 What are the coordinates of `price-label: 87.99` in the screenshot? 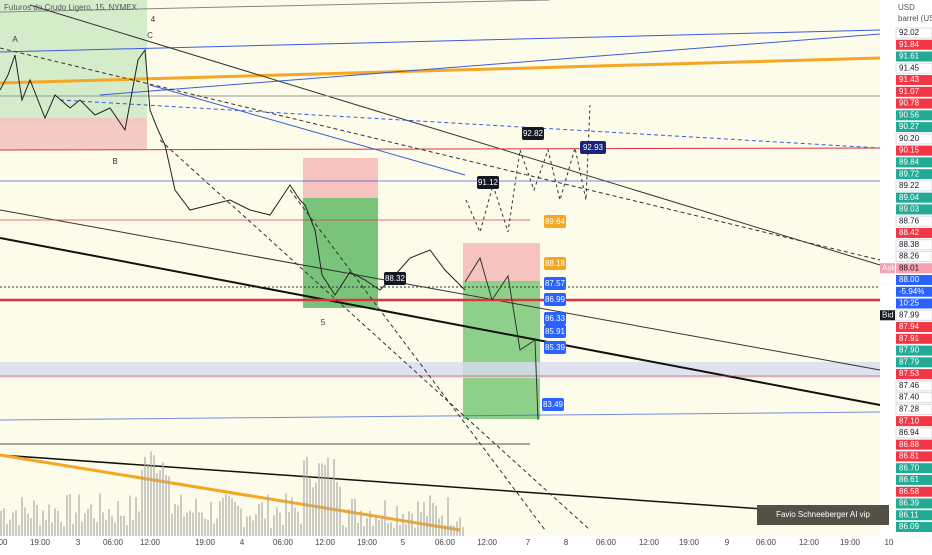 It's located at (909, 314).